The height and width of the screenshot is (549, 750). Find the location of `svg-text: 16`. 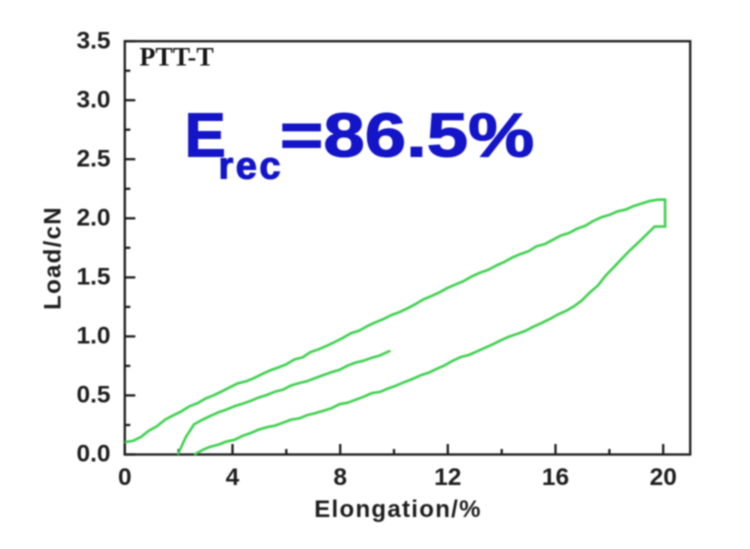

svg-text: 16 is located at coordinates (555, 477).